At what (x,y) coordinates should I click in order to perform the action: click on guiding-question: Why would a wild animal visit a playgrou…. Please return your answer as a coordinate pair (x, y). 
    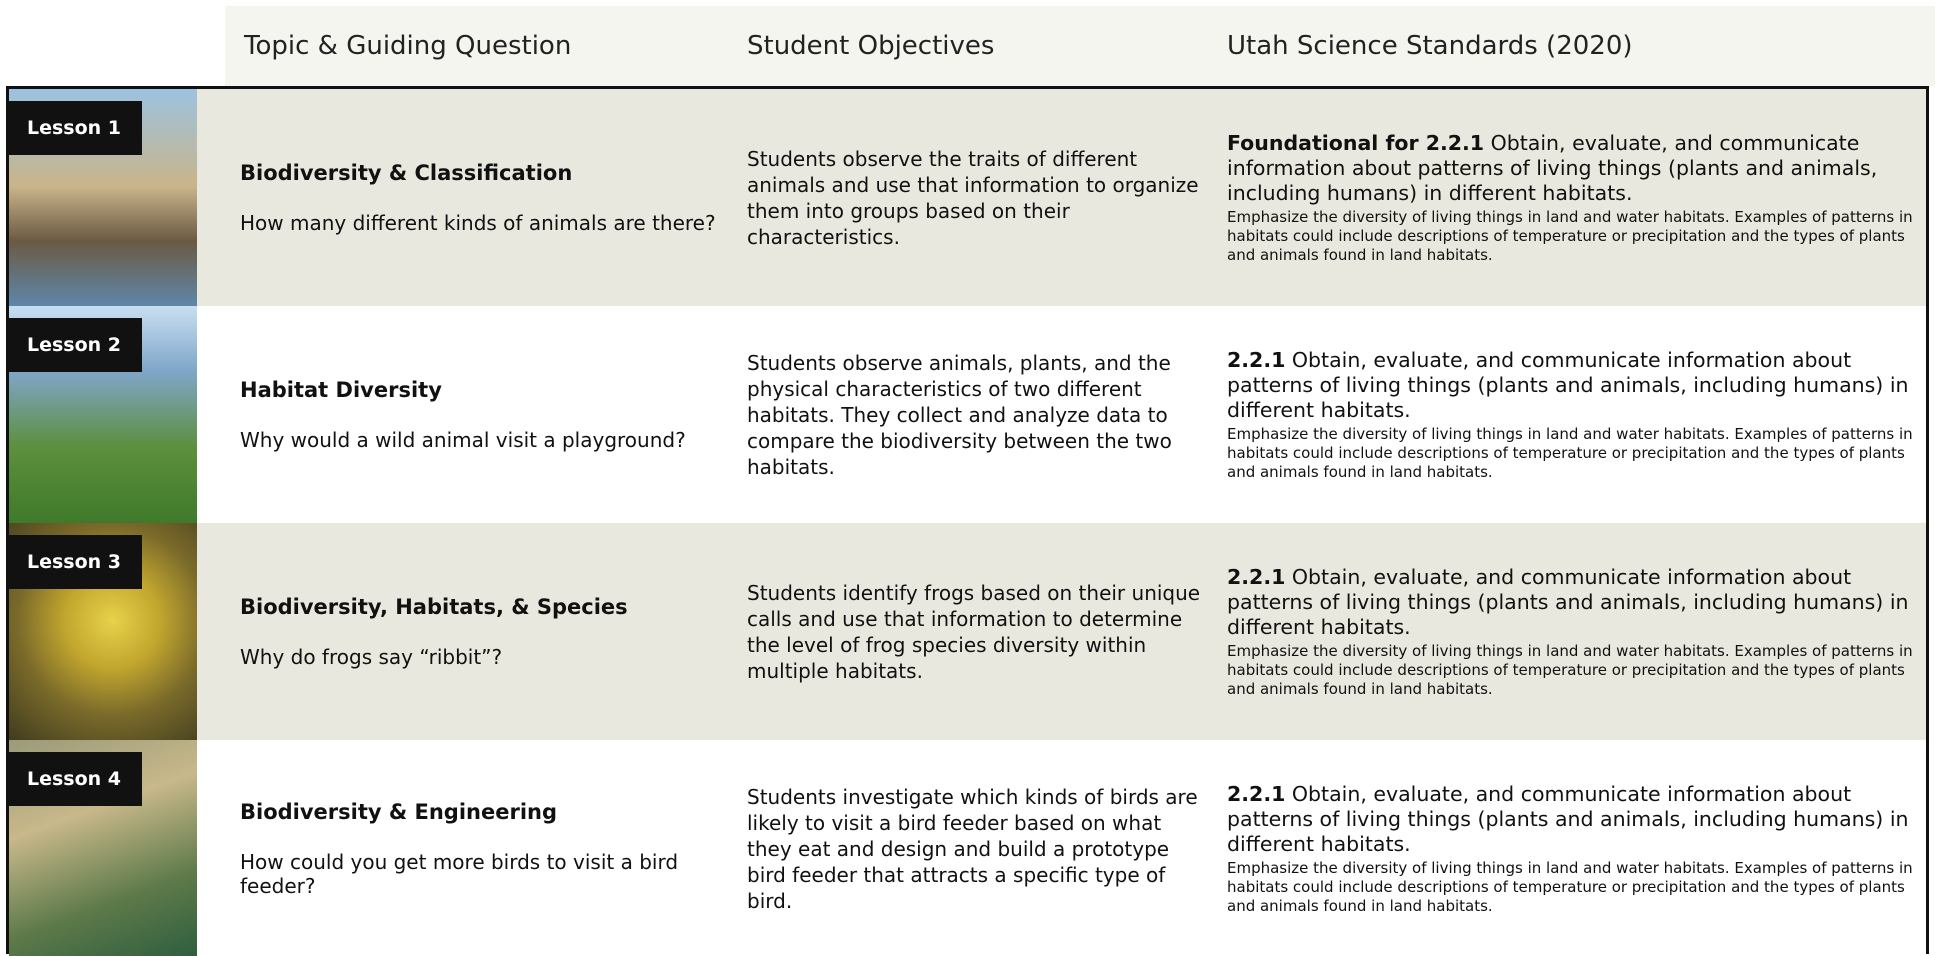
    Looking at the image, I should click on (463, 439).